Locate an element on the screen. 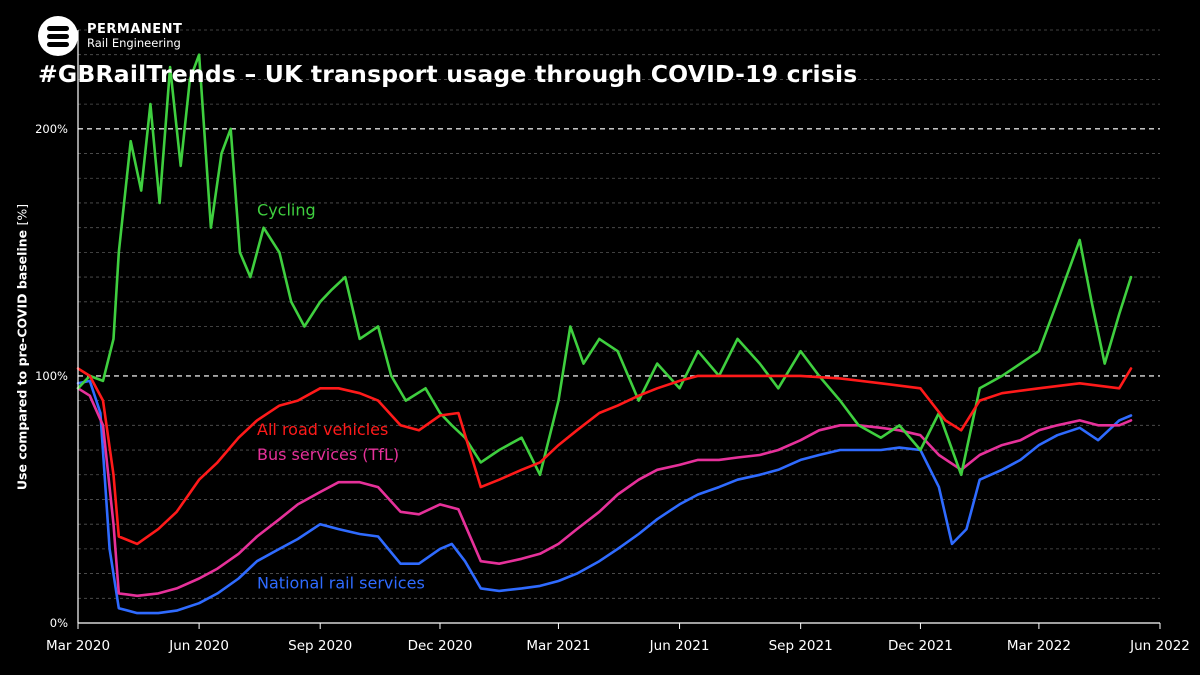 This screenshot has height=675, width=1200. x-tick-label: Jun 2021 is located at coordinates (679, 646).